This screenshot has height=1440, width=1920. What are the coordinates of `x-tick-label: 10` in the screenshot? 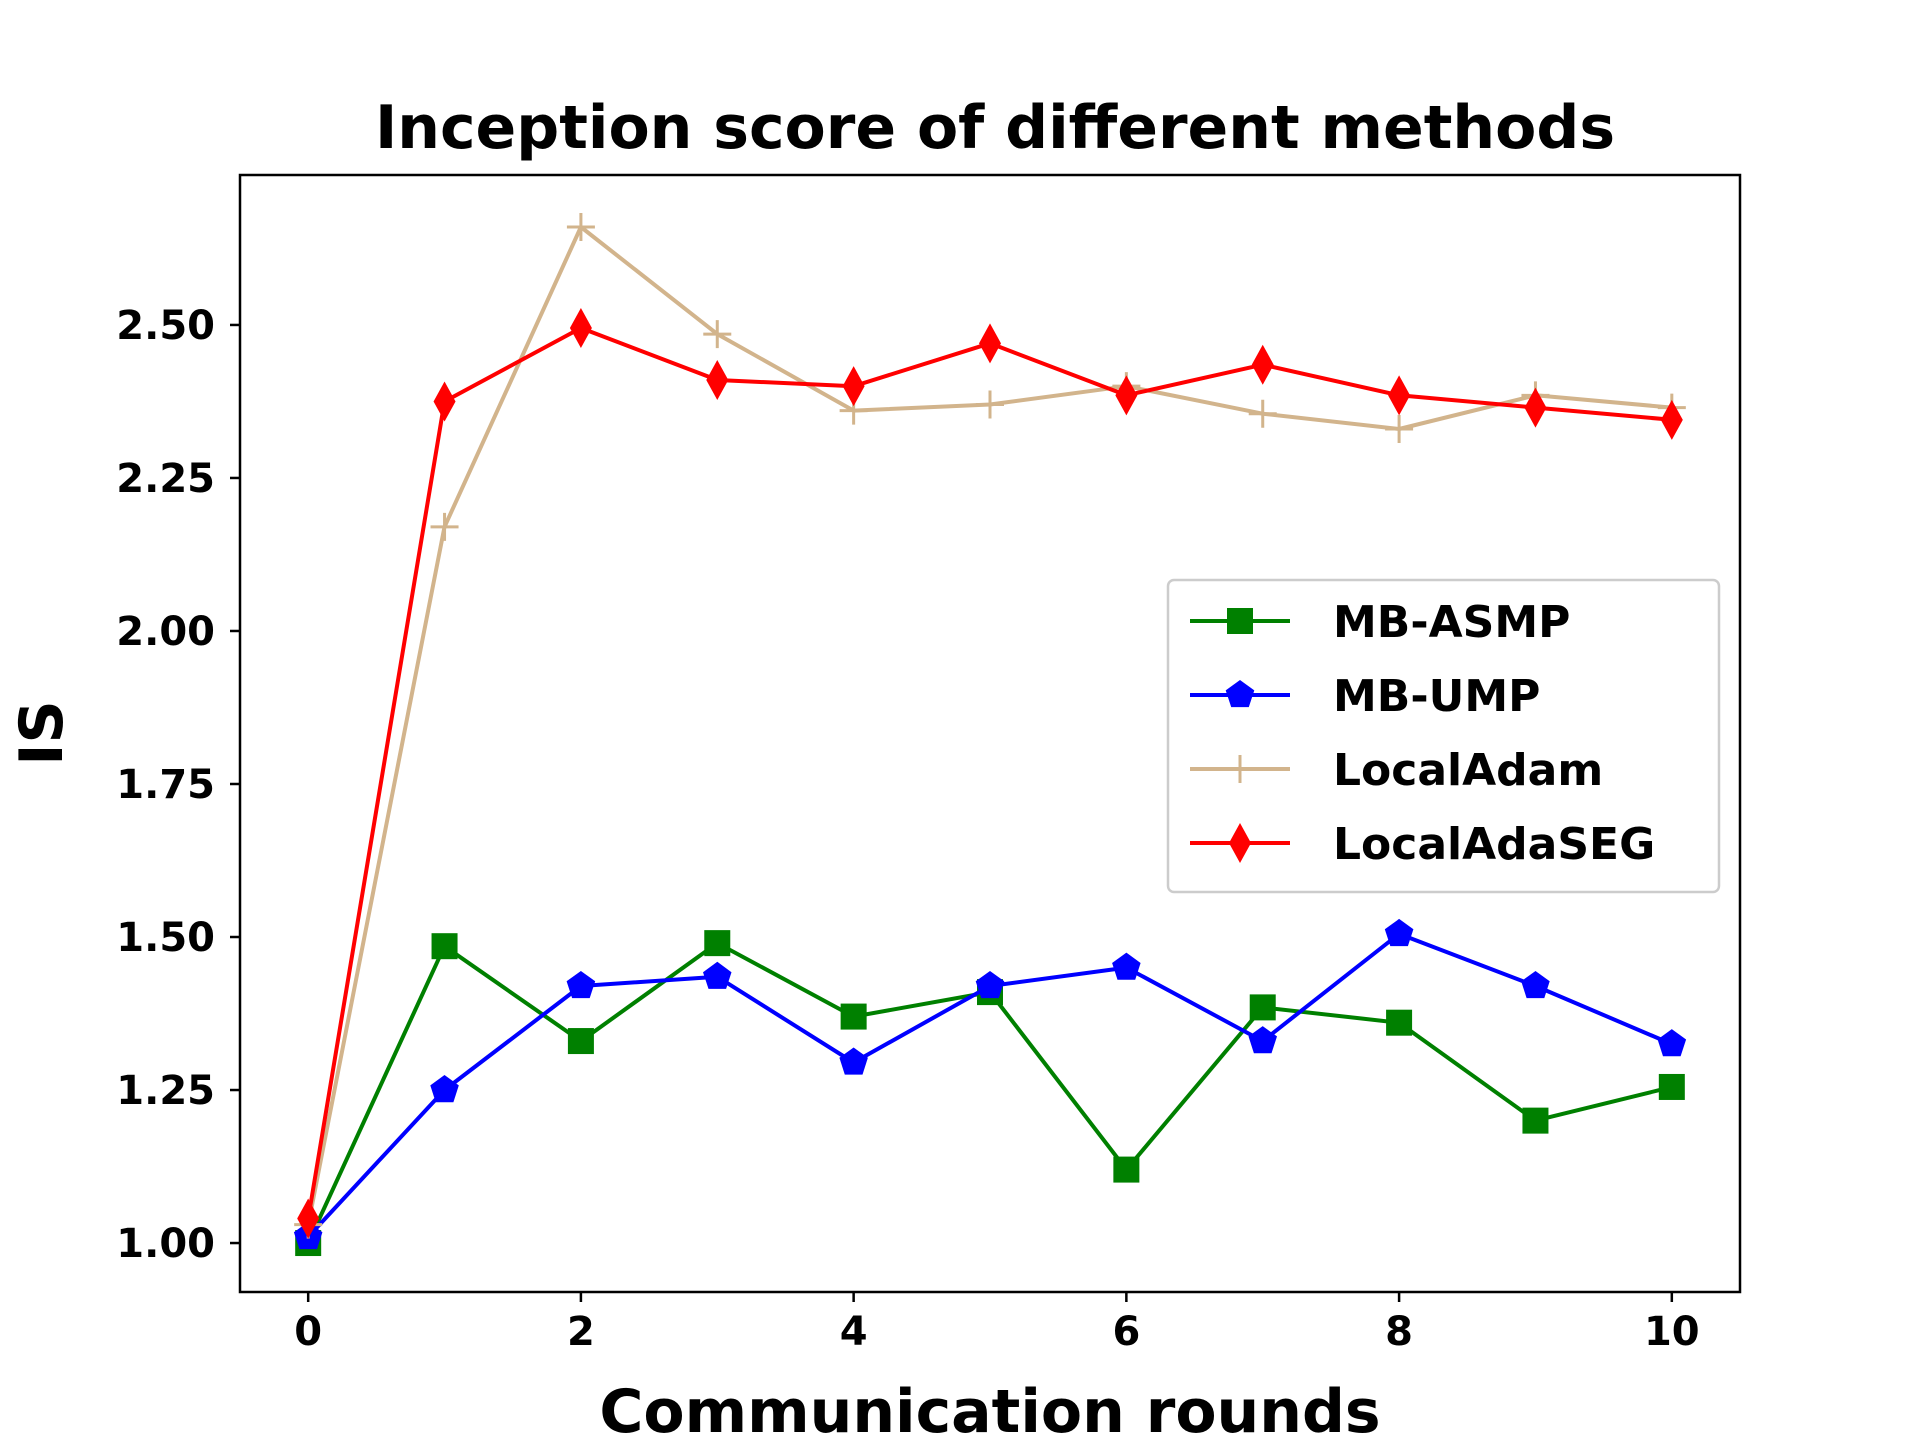 It's located at (1672, 1332).